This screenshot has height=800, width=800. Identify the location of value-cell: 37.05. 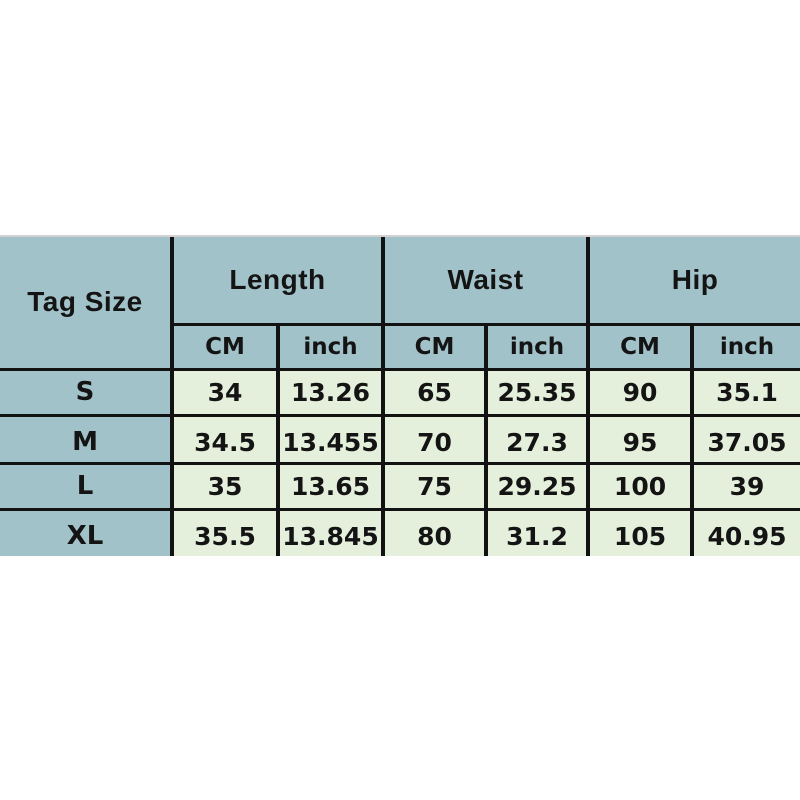
(745, 439).